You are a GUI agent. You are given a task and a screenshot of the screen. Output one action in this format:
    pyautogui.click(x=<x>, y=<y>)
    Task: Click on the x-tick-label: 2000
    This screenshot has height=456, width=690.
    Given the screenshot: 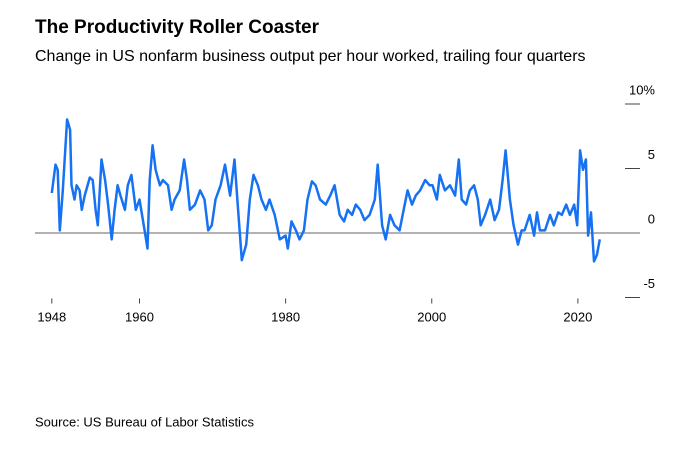 What is the action you would take?
    pyautogui.click(x=431, y=316)
    